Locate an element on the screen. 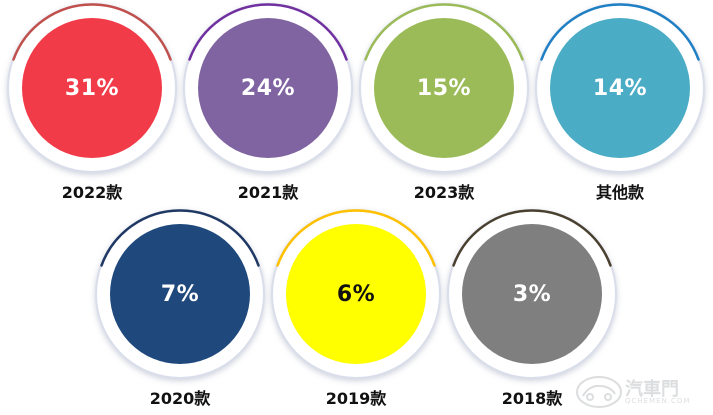 The image size is (713, 415). value-label: 6% is located at coordinates (356, 294).